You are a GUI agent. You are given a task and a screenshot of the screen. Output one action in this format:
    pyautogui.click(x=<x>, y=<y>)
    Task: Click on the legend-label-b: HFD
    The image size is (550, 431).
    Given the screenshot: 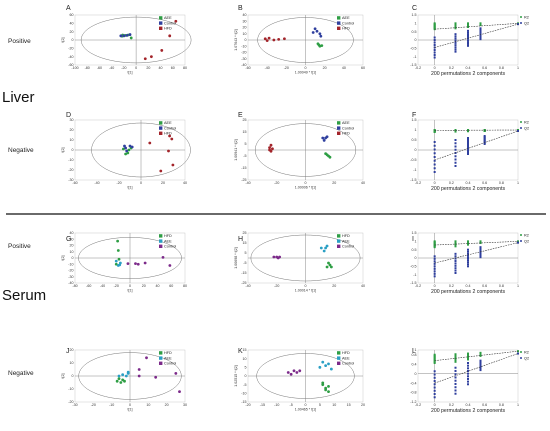 What is the action you would take?
    pyautogui.click(x=346, y=29)
    